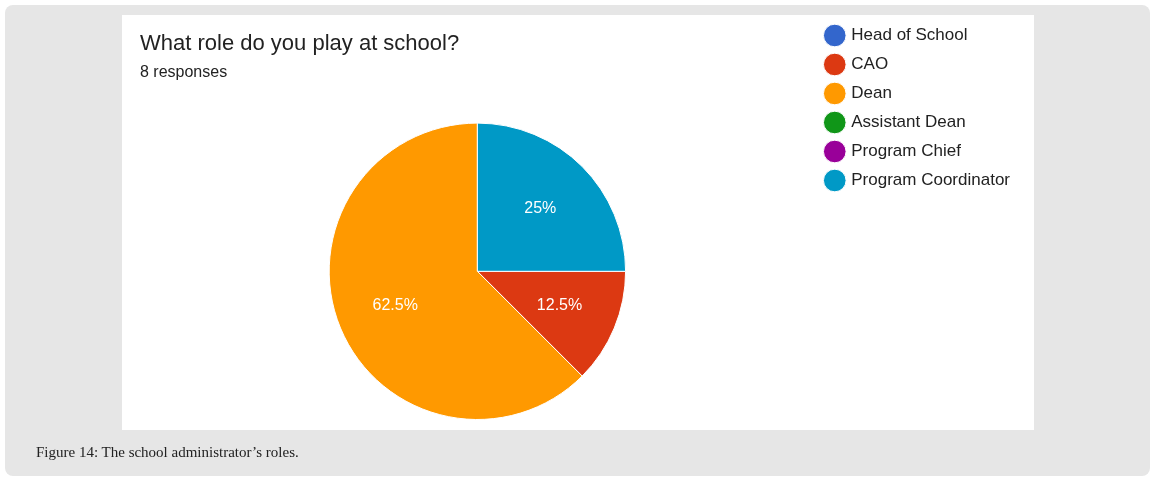 Image resolution: width=1154 pixels, height=482 pixels. Describe the element at coordinates (909, 35) in the screenshot. I see `legend-label: Head of School` at that location.